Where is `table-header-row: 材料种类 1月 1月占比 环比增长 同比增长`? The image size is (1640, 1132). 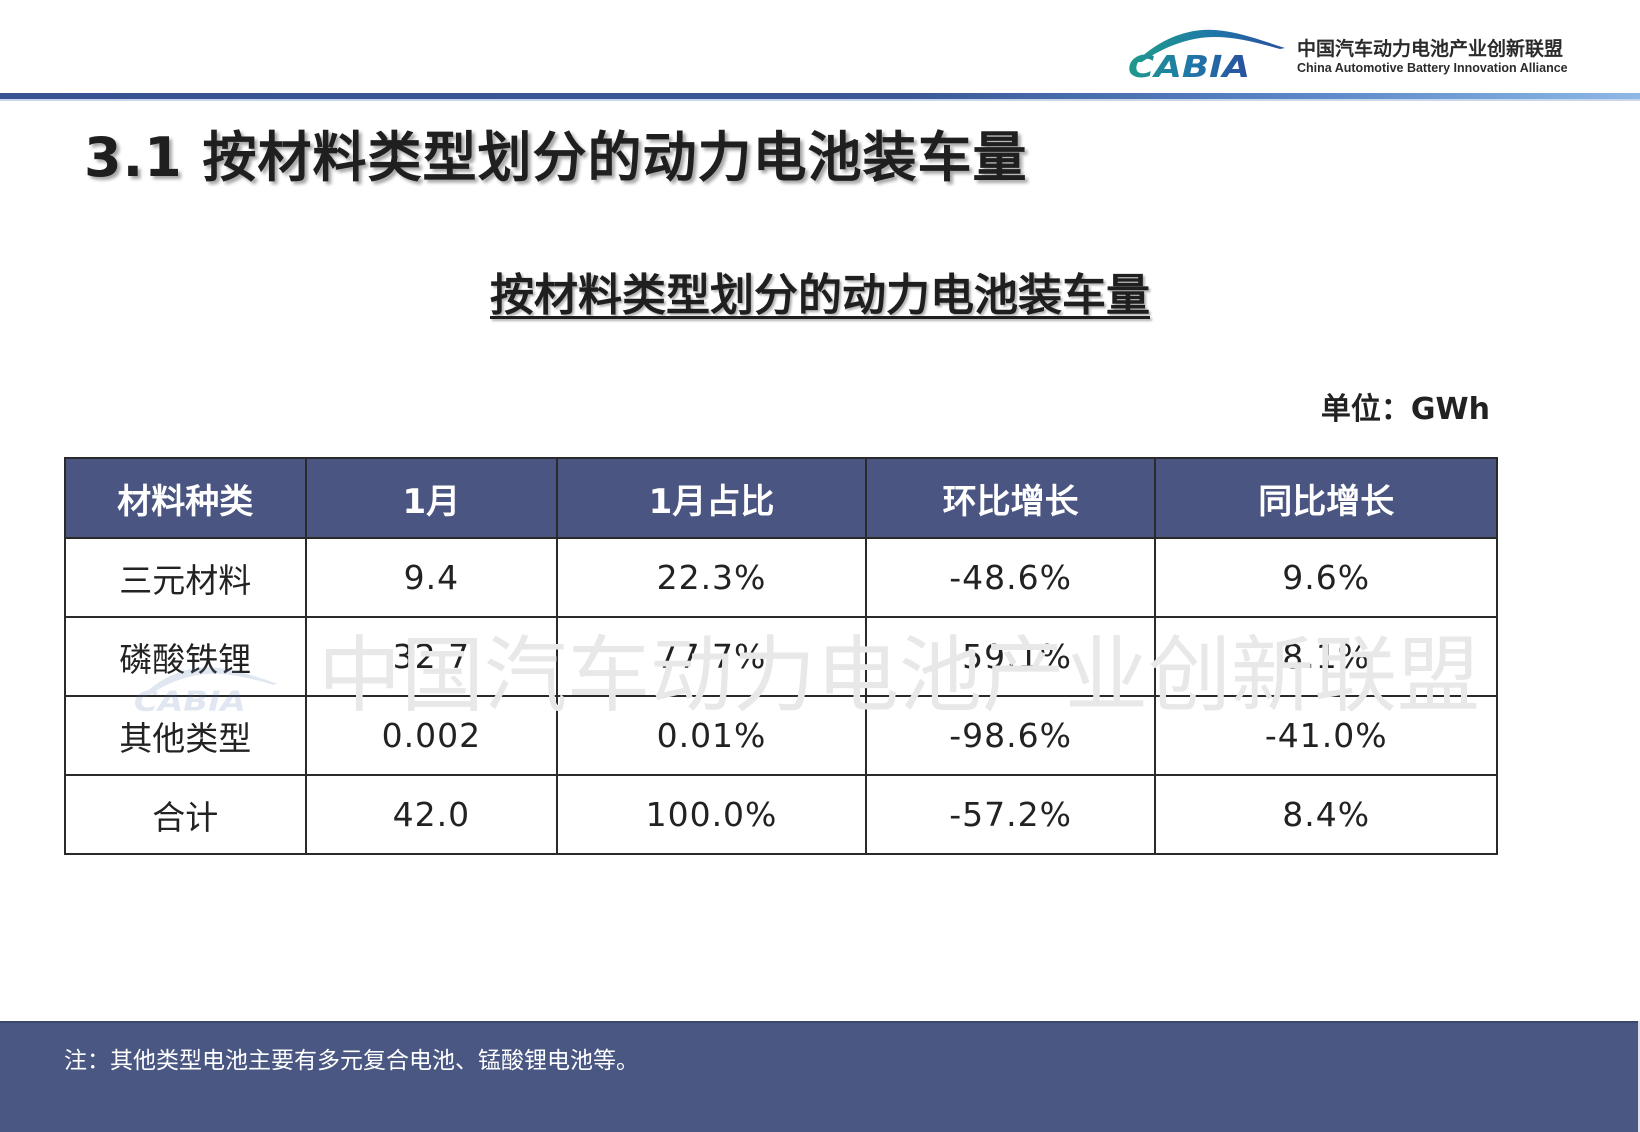
table-header-row: 材料种类 1月 1月占比 环比增长 同比增长 is located at coordinates (781, 498).